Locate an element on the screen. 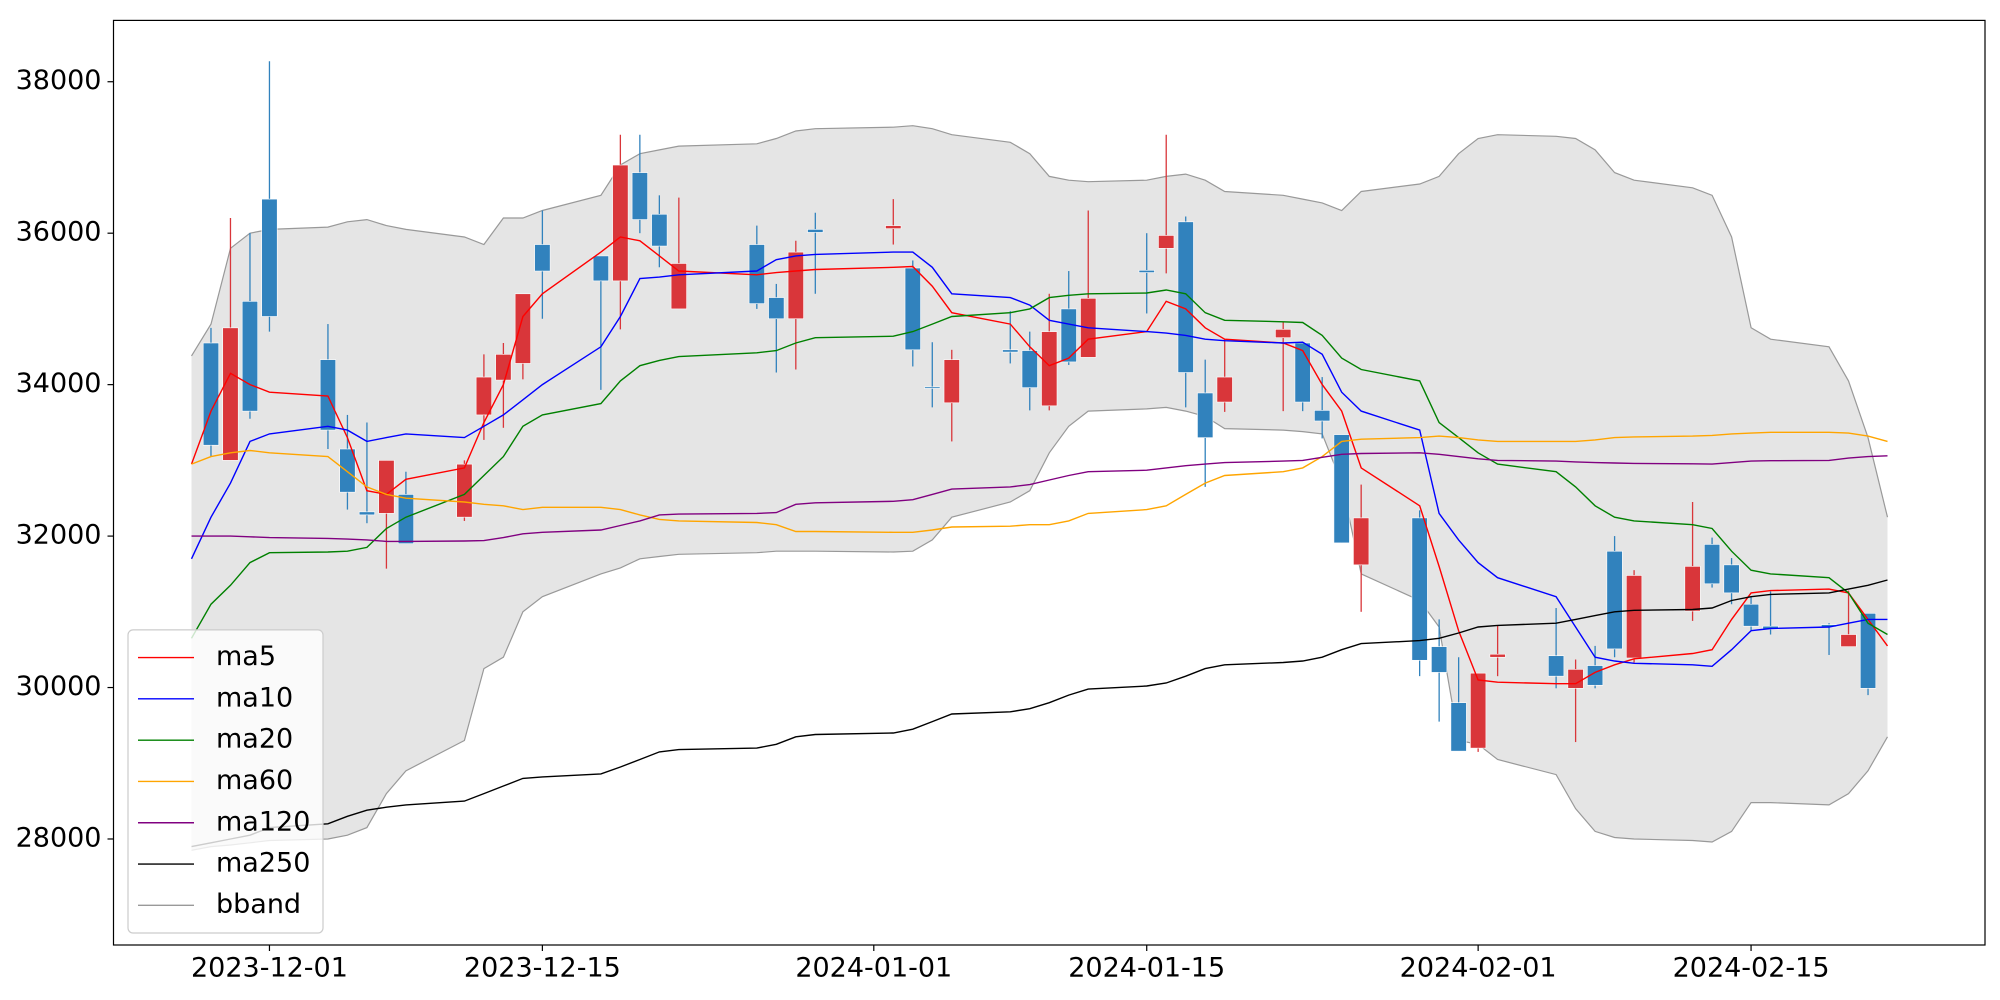 This screenshot has height=1000, width=2000. legend-label: ma20 is located at coordinates (254, 739).